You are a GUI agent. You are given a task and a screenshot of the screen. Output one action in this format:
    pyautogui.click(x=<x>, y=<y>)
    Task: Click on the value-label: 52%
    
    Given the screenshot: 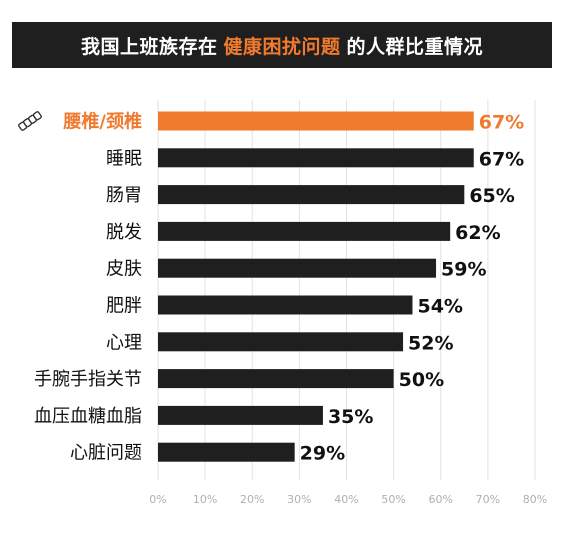 What is the action you would take?
    pyautogui.click(x=430, y=343)
    